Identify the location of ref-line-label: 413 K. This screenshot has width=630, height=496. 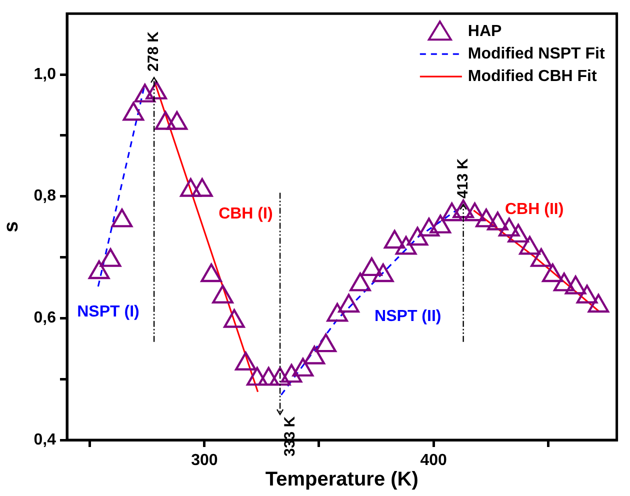
(463, 178).